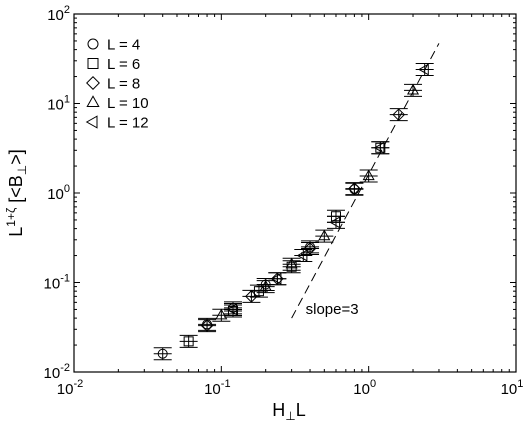  I want to click on y-tick-label: 10⁻², so click(57, 372).